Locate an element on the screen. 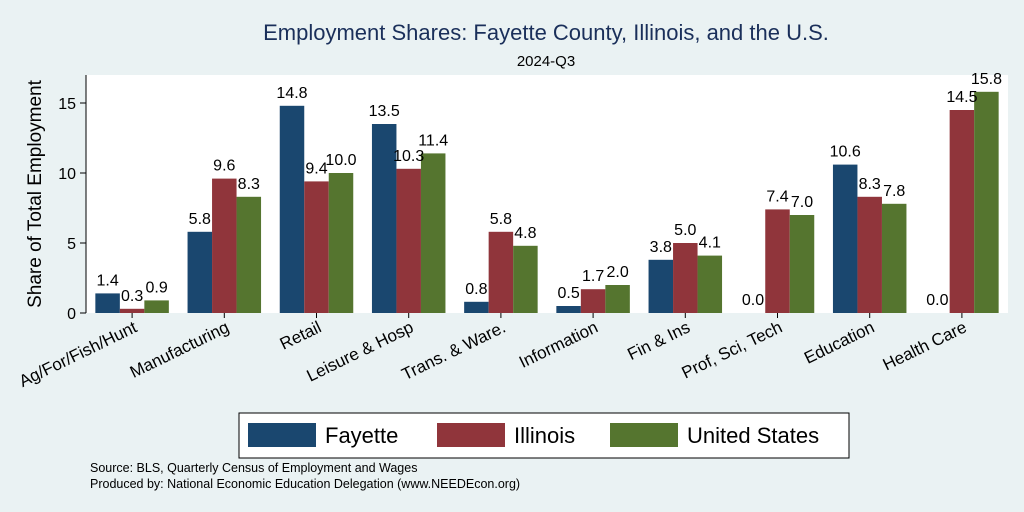 This screenshot has height=512, width=1024. data-label-illinois-leisure-hosp: 10.3 is located at coordinates (408, 156).